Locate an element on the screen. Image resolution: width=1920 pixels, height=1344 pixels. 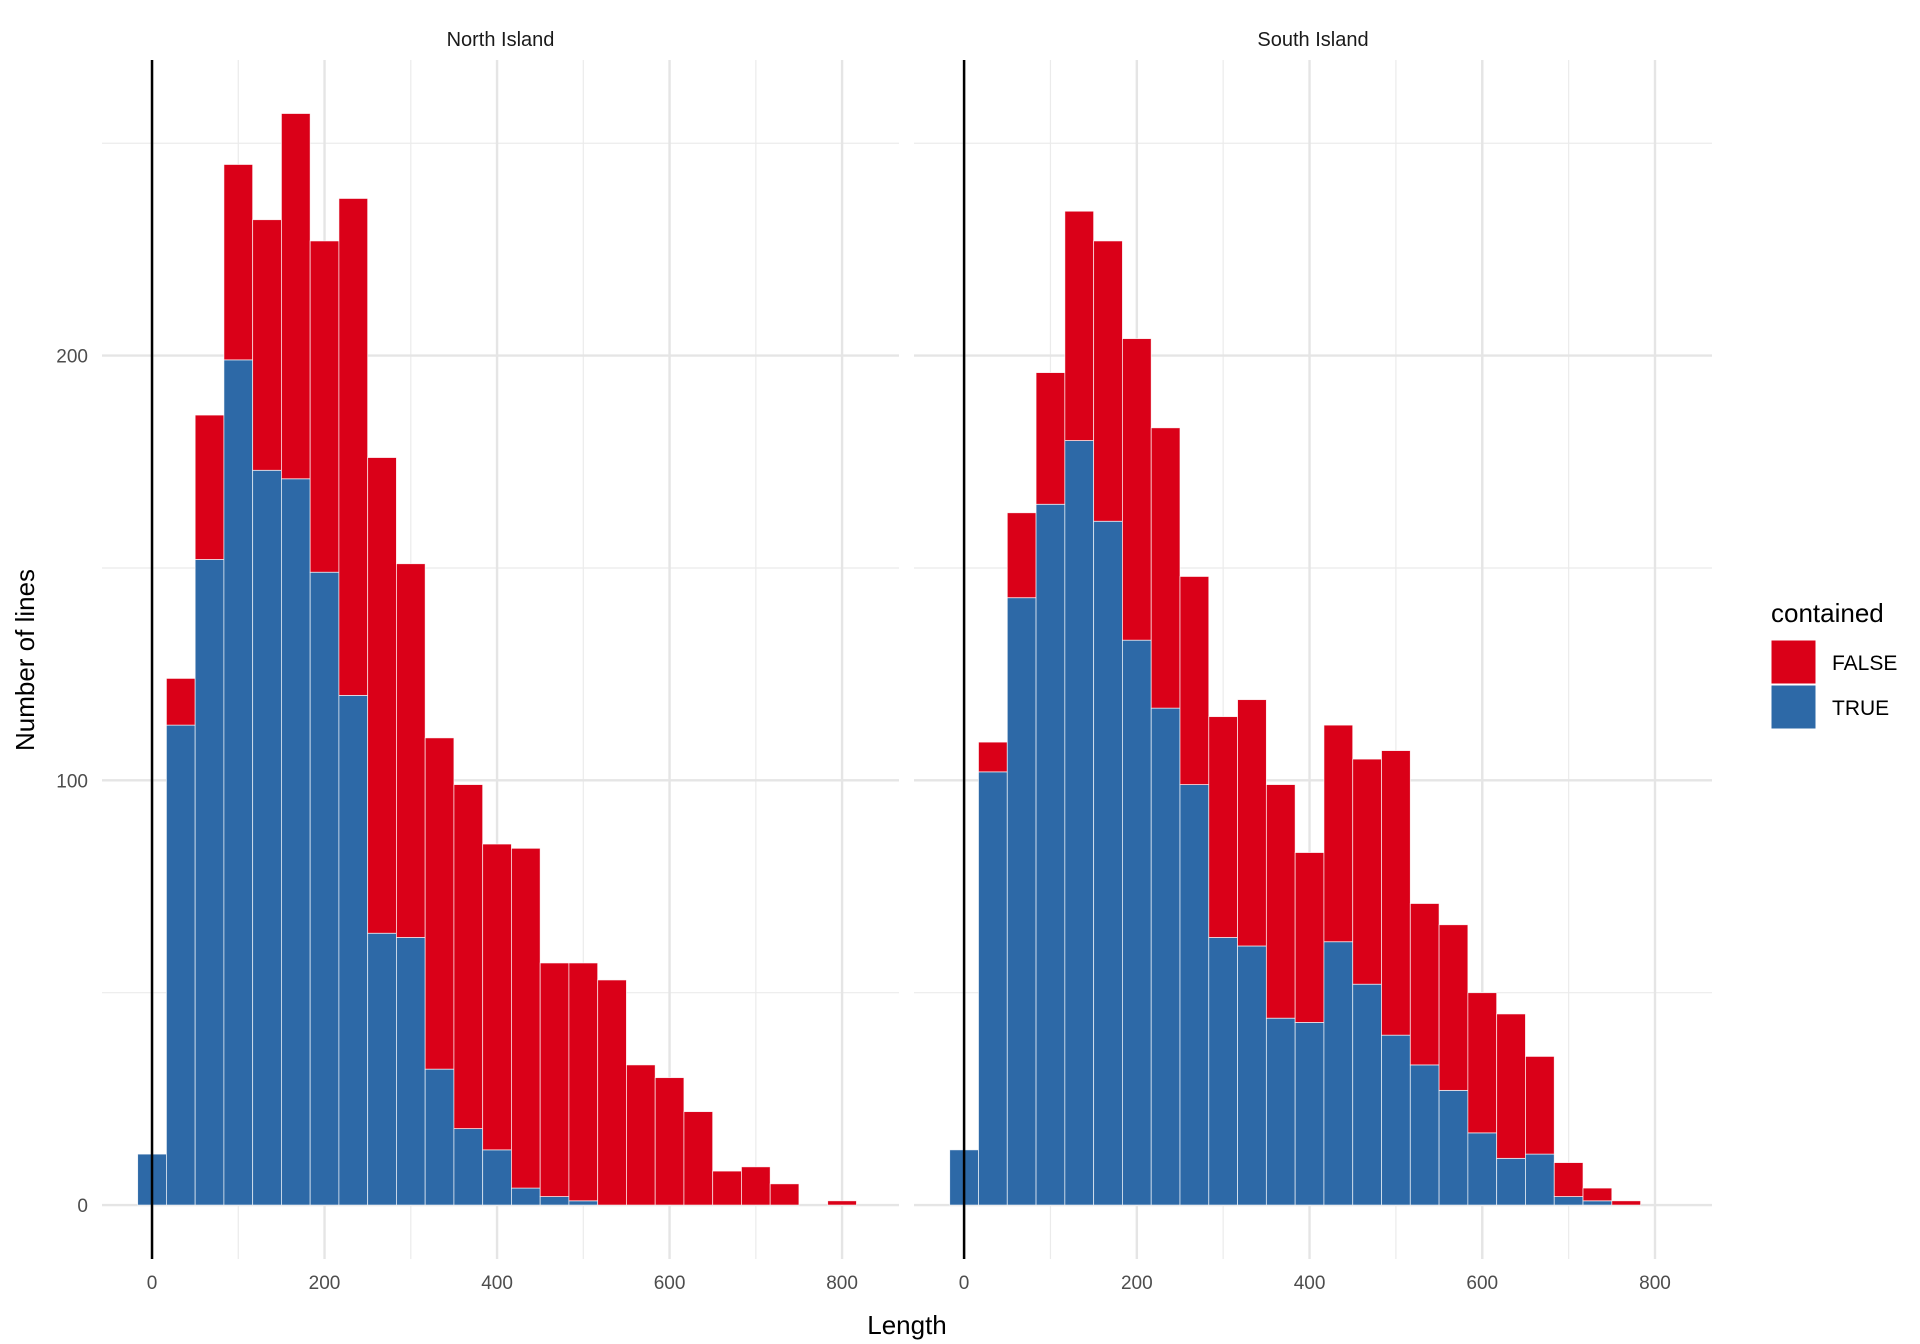
y-tick-label: 200 is located at coordinates (72, 357).